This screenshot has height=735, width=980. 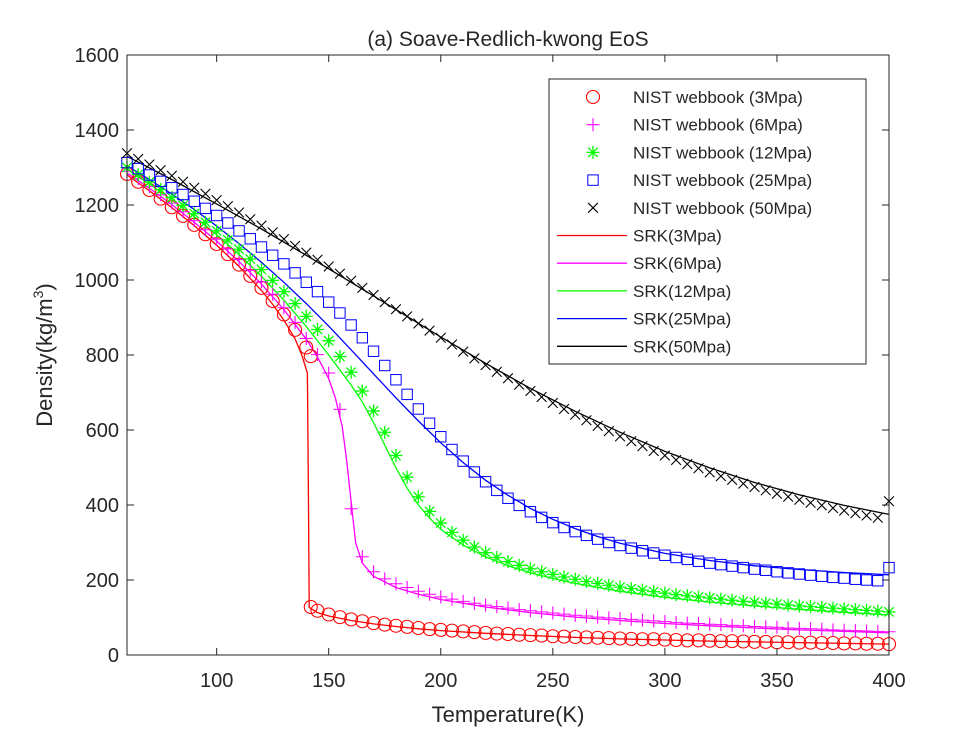 What do you see at coordinates (102, 506) in the screenshot?
I see `y-tick-label: 400` at bounding box center [102, 506].